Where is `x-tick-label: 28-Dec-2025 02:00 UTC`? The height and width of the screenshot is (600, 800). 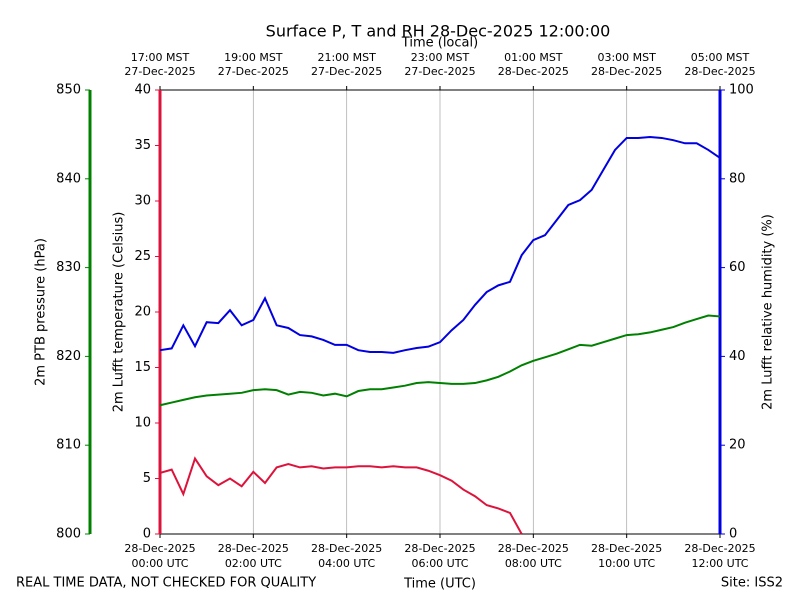
x-tick-label: 28-Dec-2025 02:00 UTC is located at coordinates (253, 556).